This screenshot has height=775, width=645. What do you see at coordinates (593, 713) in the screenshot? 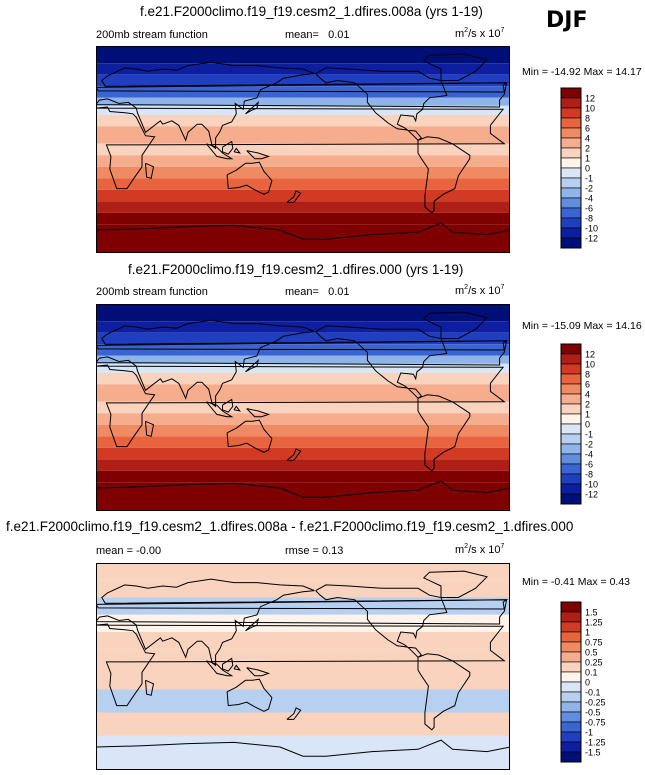
I see `colorbar-tick-label: -0.5` at bounding box center [593, 713].